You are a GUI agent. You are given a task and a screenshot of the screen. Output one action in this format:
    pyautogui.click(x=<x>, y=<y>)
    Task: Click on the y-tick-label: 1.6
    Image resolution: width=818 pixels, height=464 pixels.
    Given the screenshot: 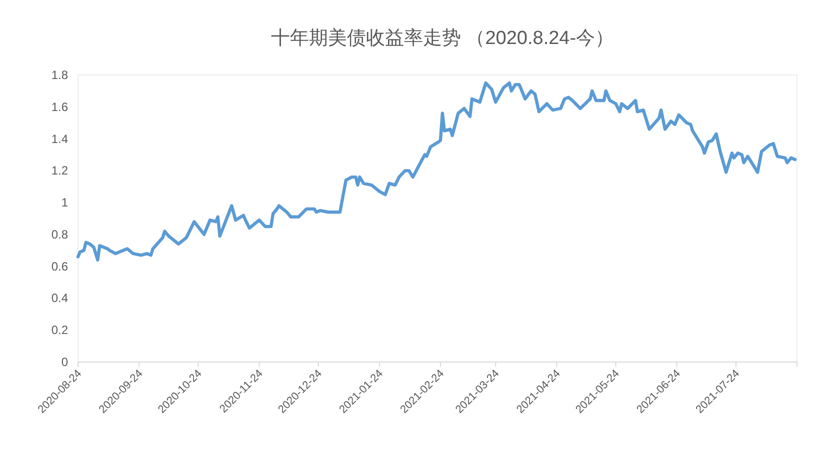 What is the action you would take?
    pyautogui.click(x=59, y=107)
    